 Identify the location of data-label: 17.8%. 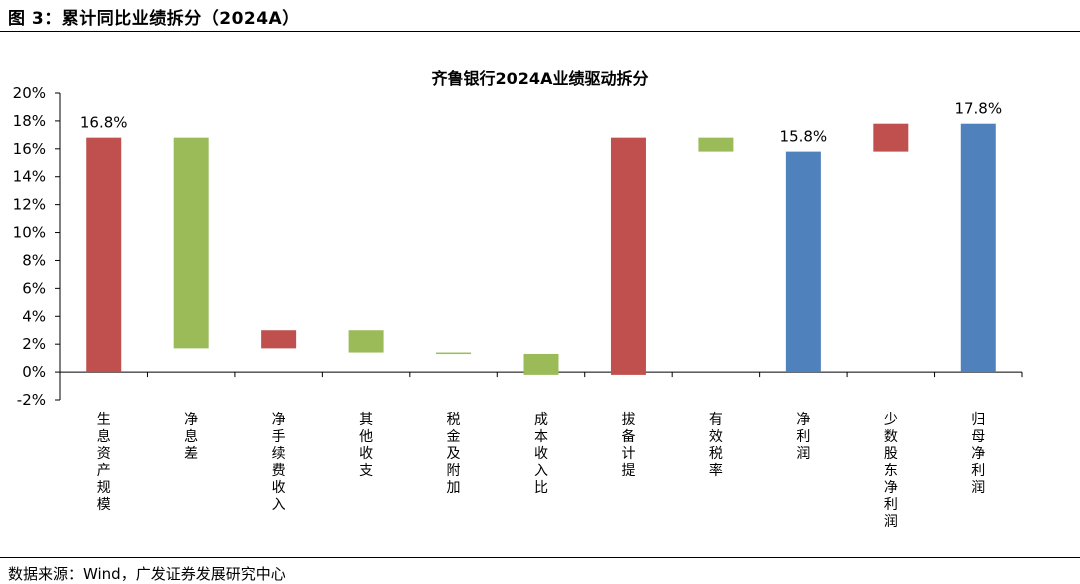
(978, 109).